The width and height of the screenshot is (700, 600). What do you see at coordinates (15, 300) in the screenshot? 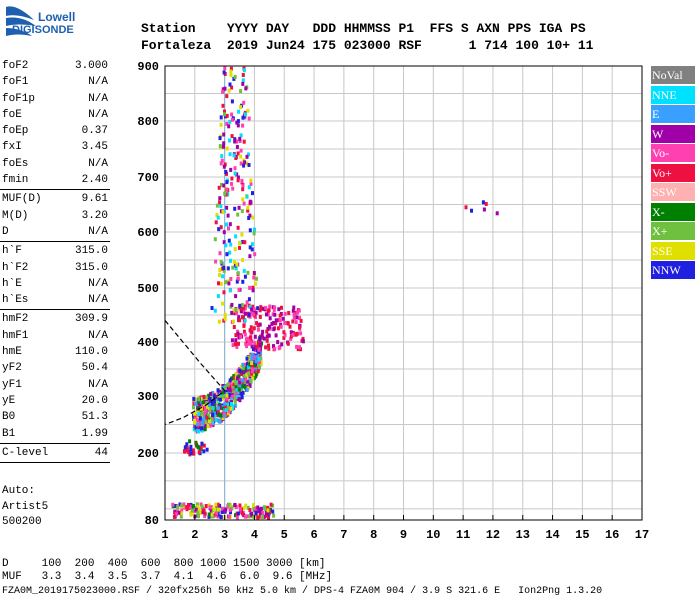
I see `param-label: h`Es` at bounding box center [15, 300].